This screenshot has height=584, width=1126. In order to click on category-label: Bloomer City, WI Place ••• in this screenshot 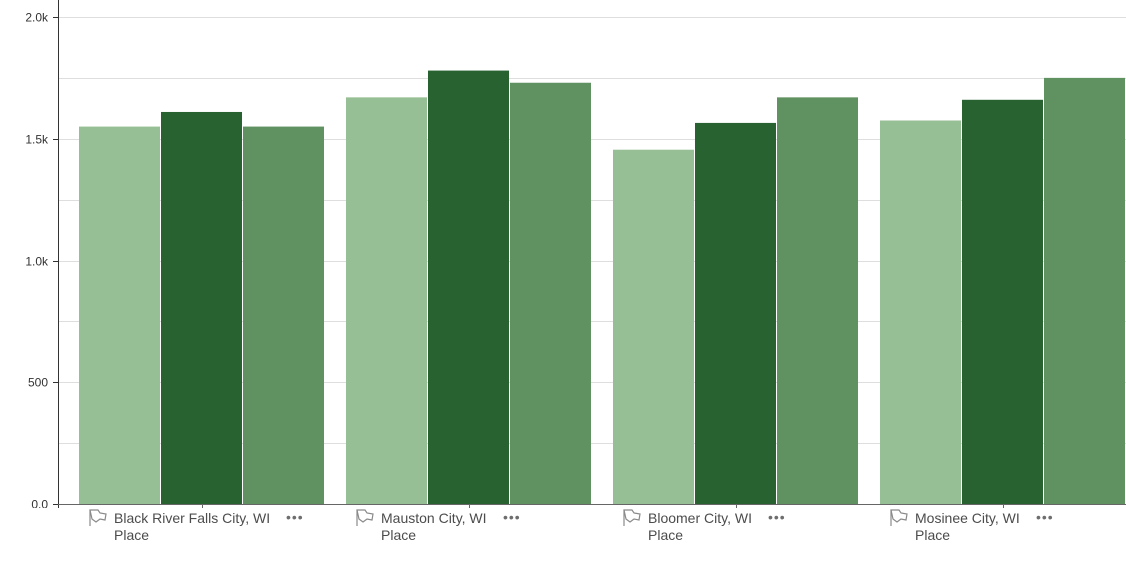, I will do `click(742, 528)`.